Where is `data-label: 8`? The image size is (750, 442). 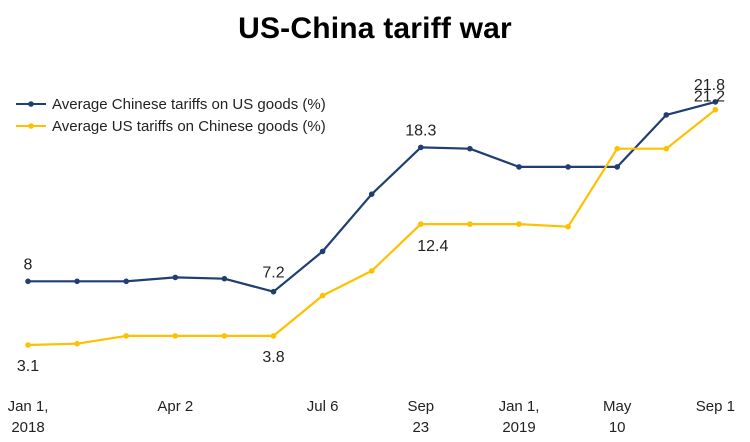
data-label: 8 is located at coordinates (28, 264).